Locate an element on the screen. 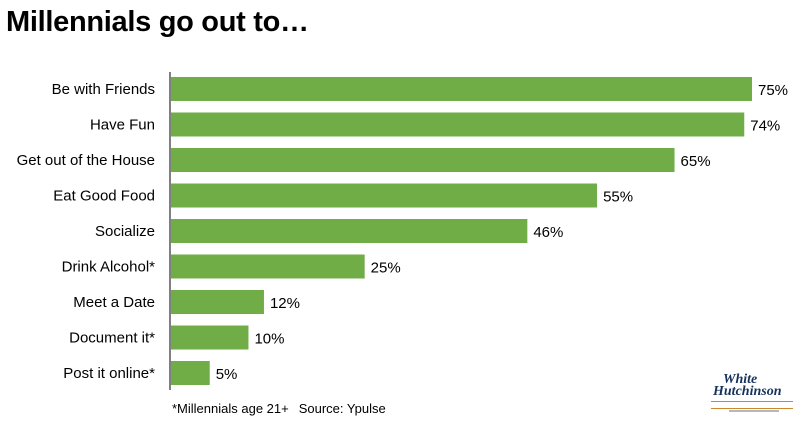 The width and height of the screenshot is (800, 427). value-label: 25% is located at coordinates (386, 268).